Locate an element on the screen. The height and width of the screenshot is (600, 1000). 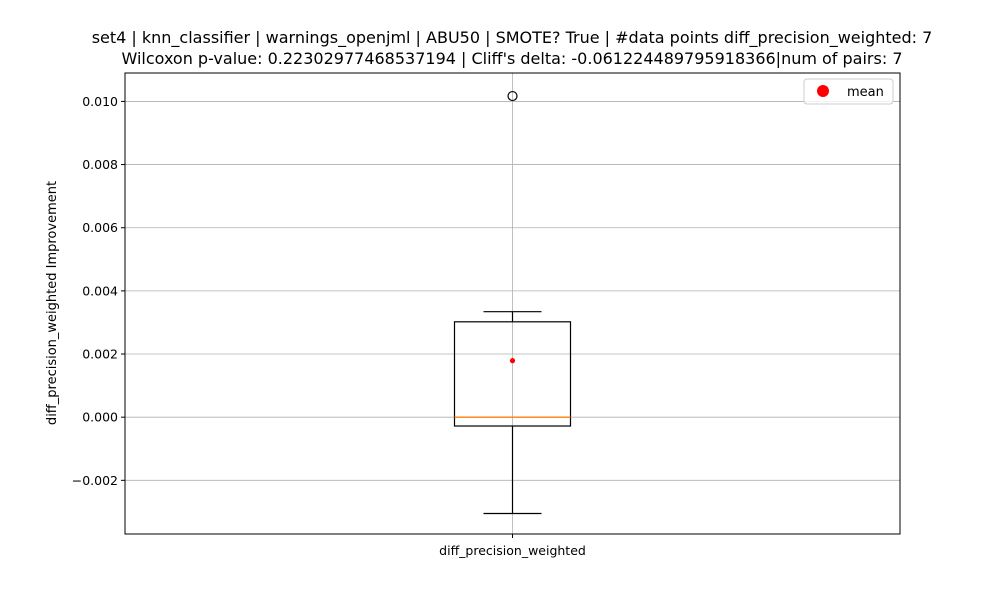
y-tick-label: 0.000 is located at coordinates (100, 417).